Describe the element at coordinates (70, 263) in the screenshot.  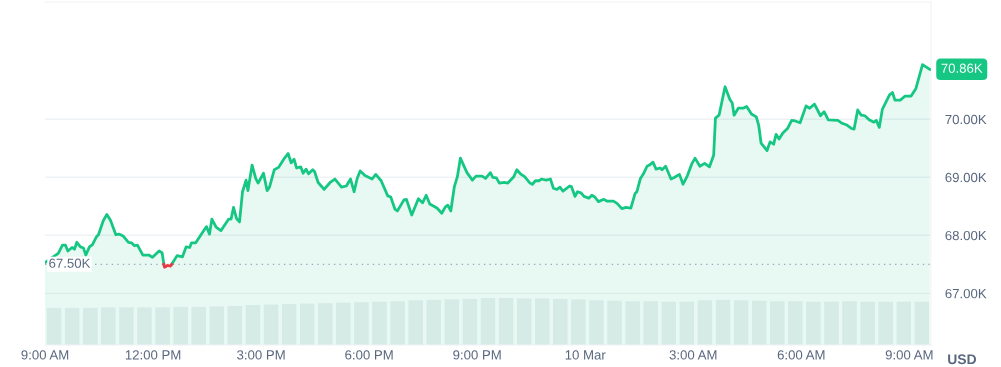
I see `ref-line-label: 67.50K` at that location.